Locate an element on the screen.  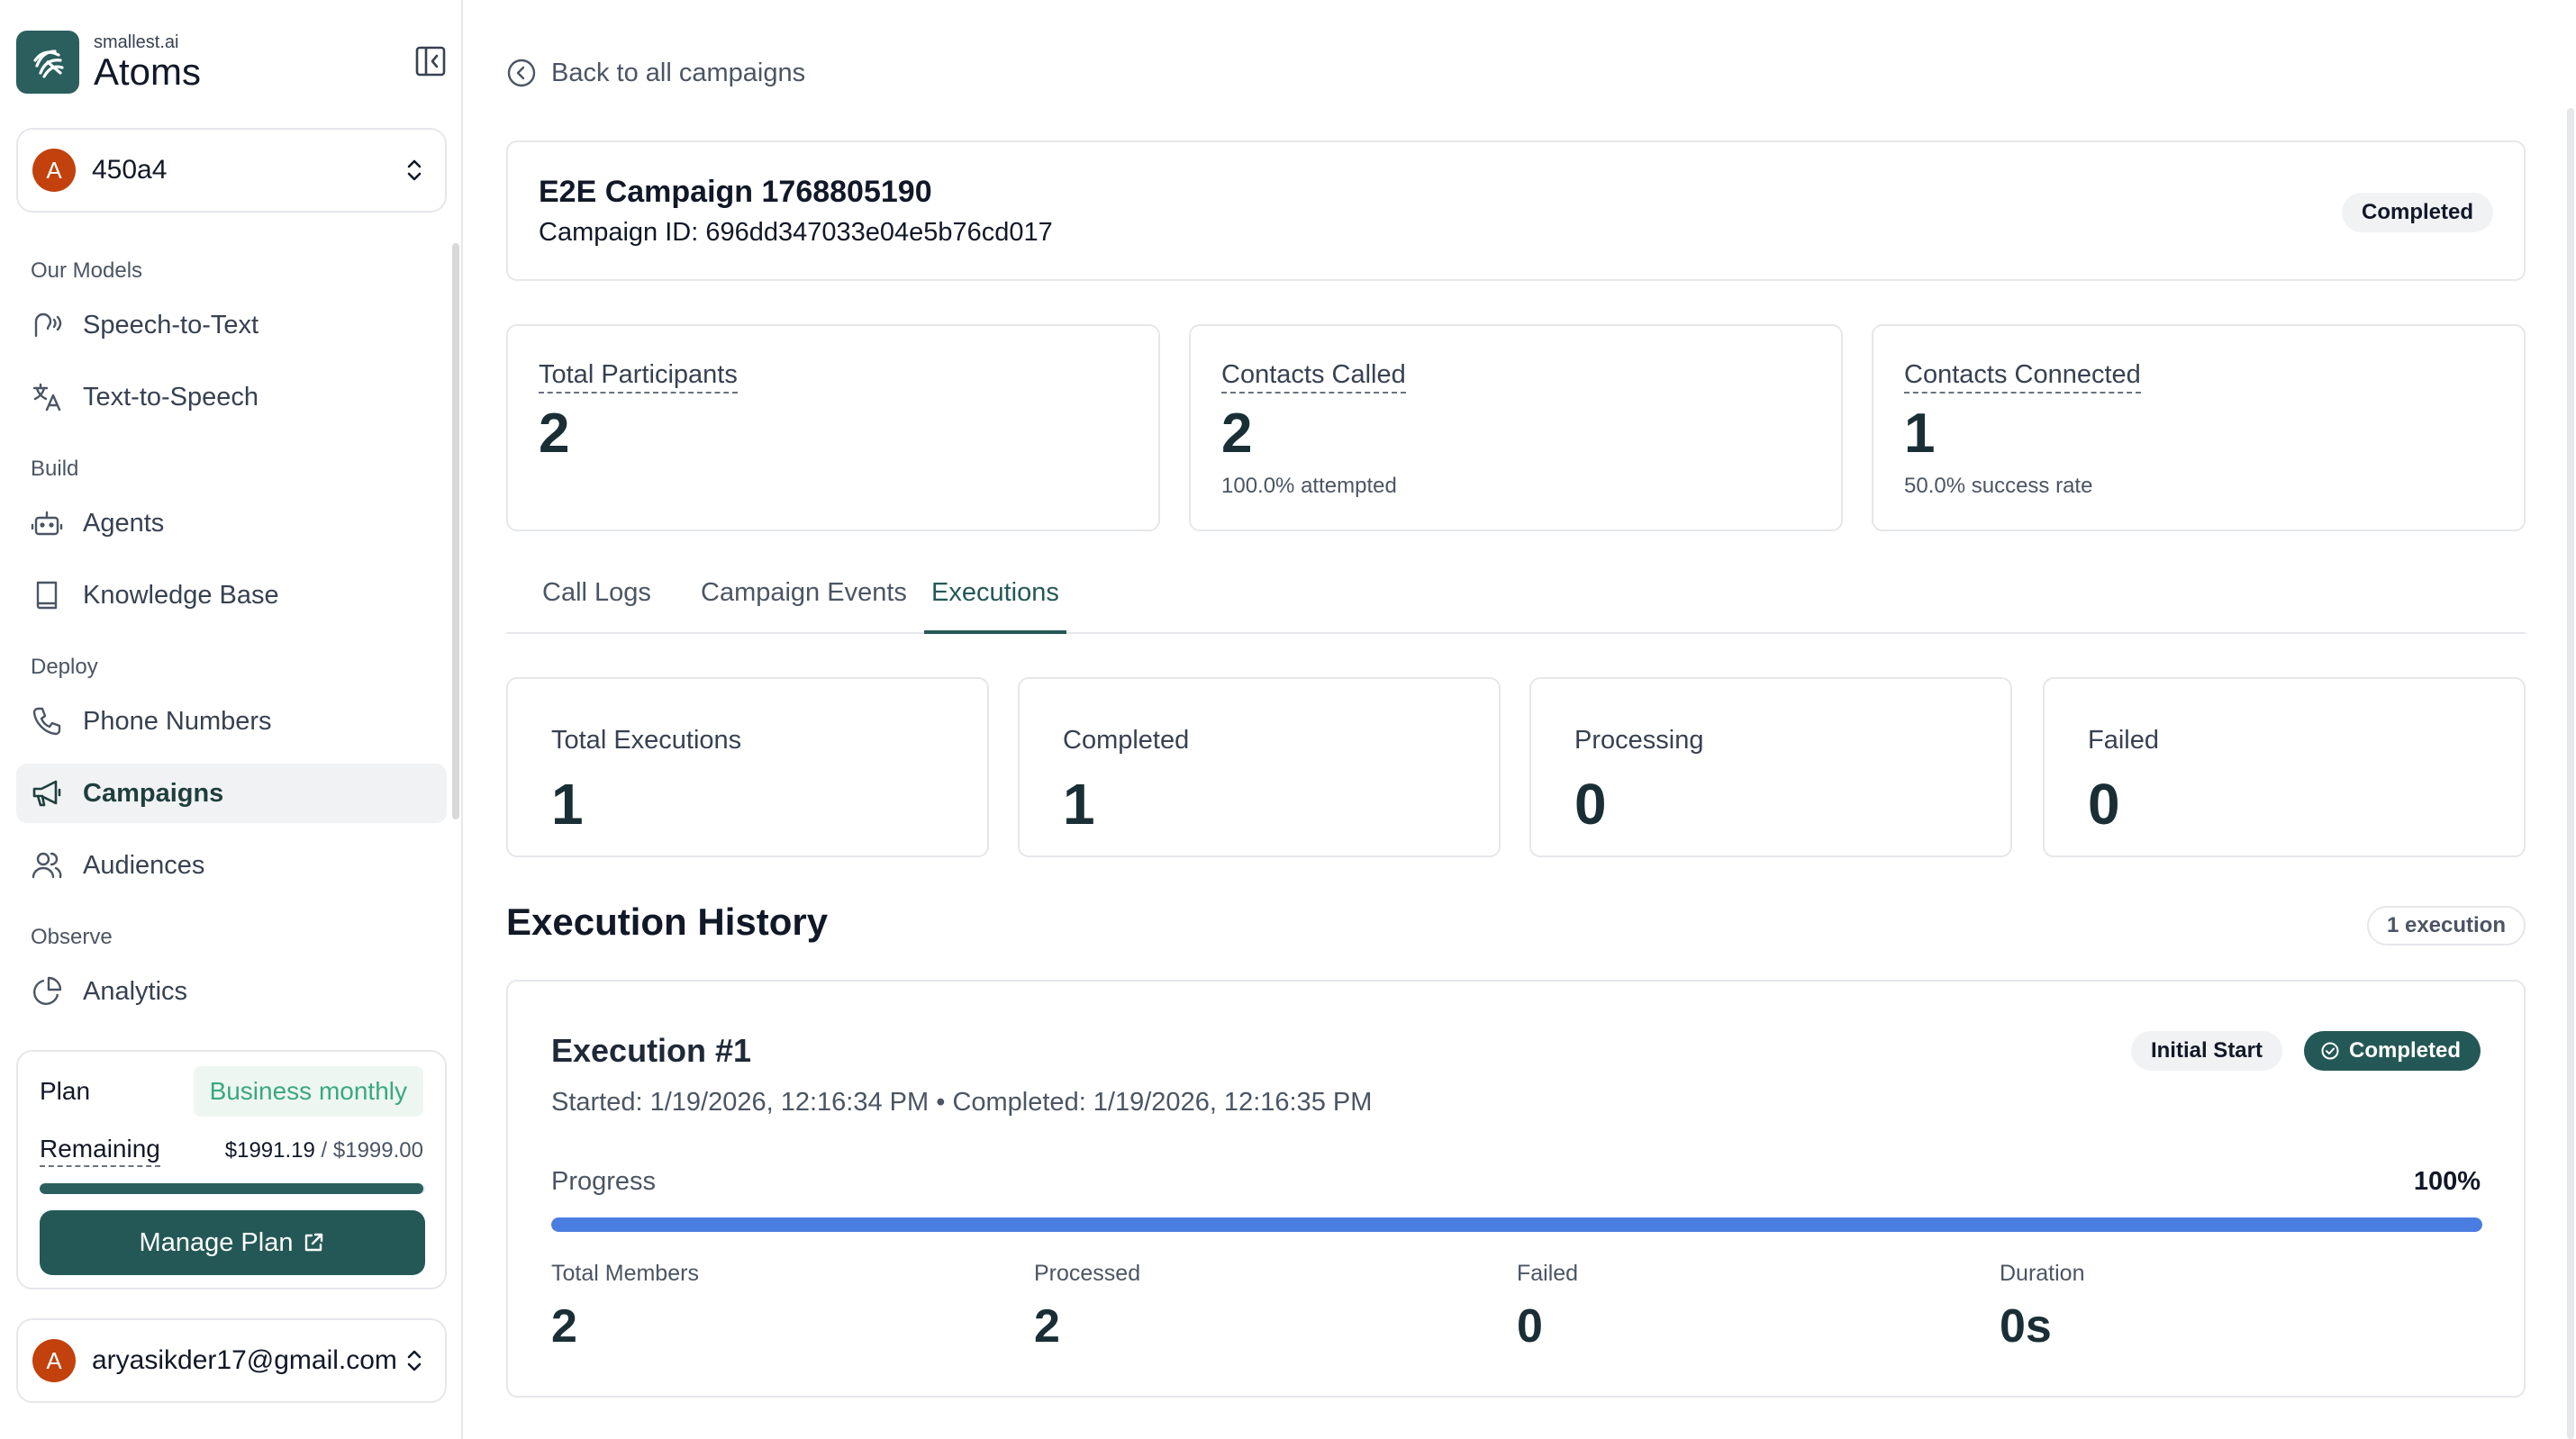
exec-stat-total: Total Executions 1 is located at coordinates (747, 767).